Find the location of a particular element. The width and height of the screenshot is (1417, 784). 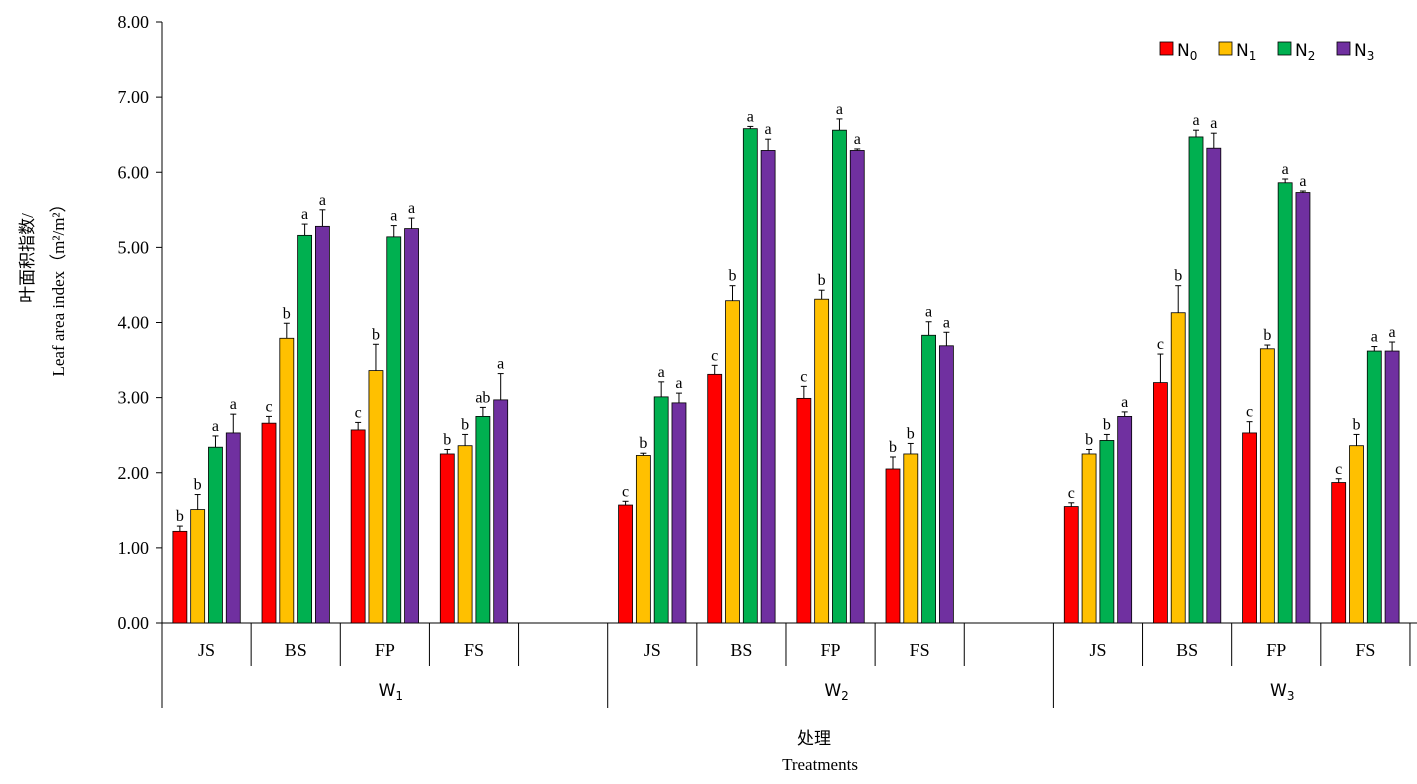

y-tick-label: 7.00 is located at coordinates (134, 97).